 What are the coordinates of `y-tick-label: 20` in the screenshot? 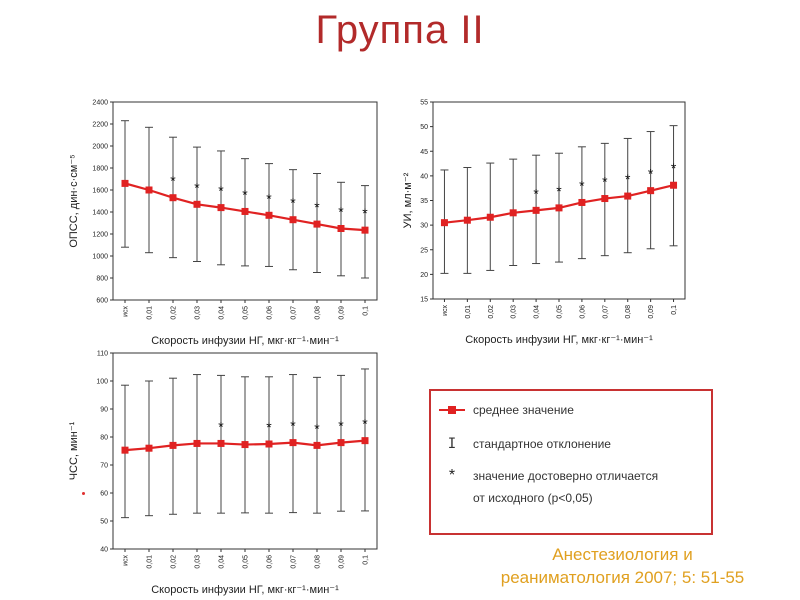 It's located at (424, 275).